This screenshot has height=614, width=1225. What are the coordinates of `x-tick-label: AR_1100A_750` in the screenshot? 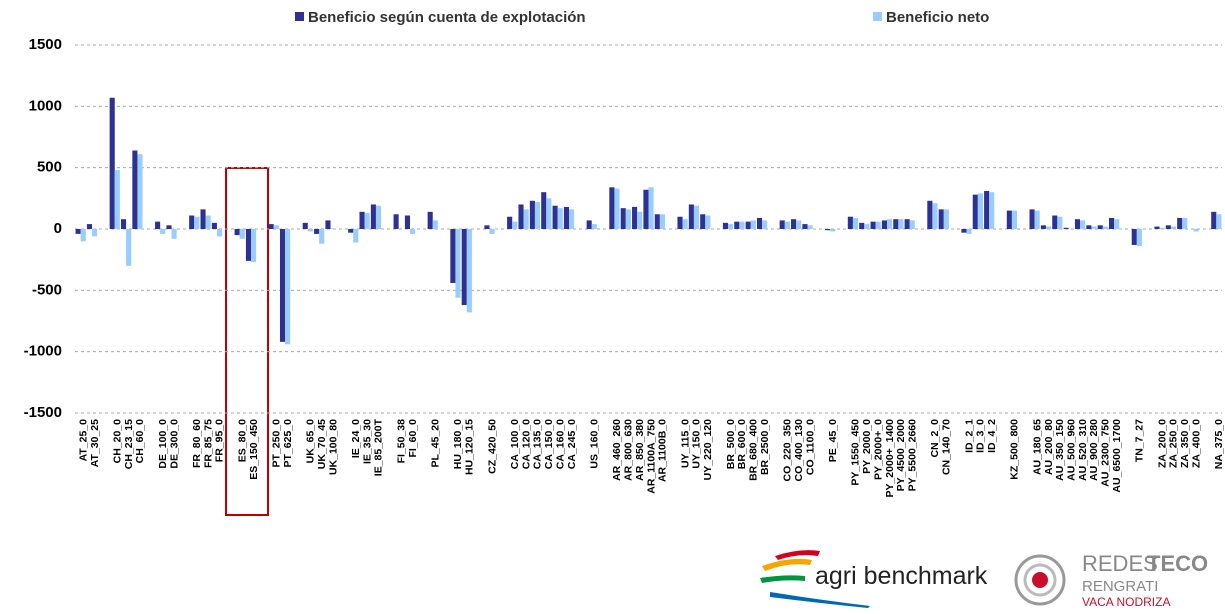 It's located at (651, 456).